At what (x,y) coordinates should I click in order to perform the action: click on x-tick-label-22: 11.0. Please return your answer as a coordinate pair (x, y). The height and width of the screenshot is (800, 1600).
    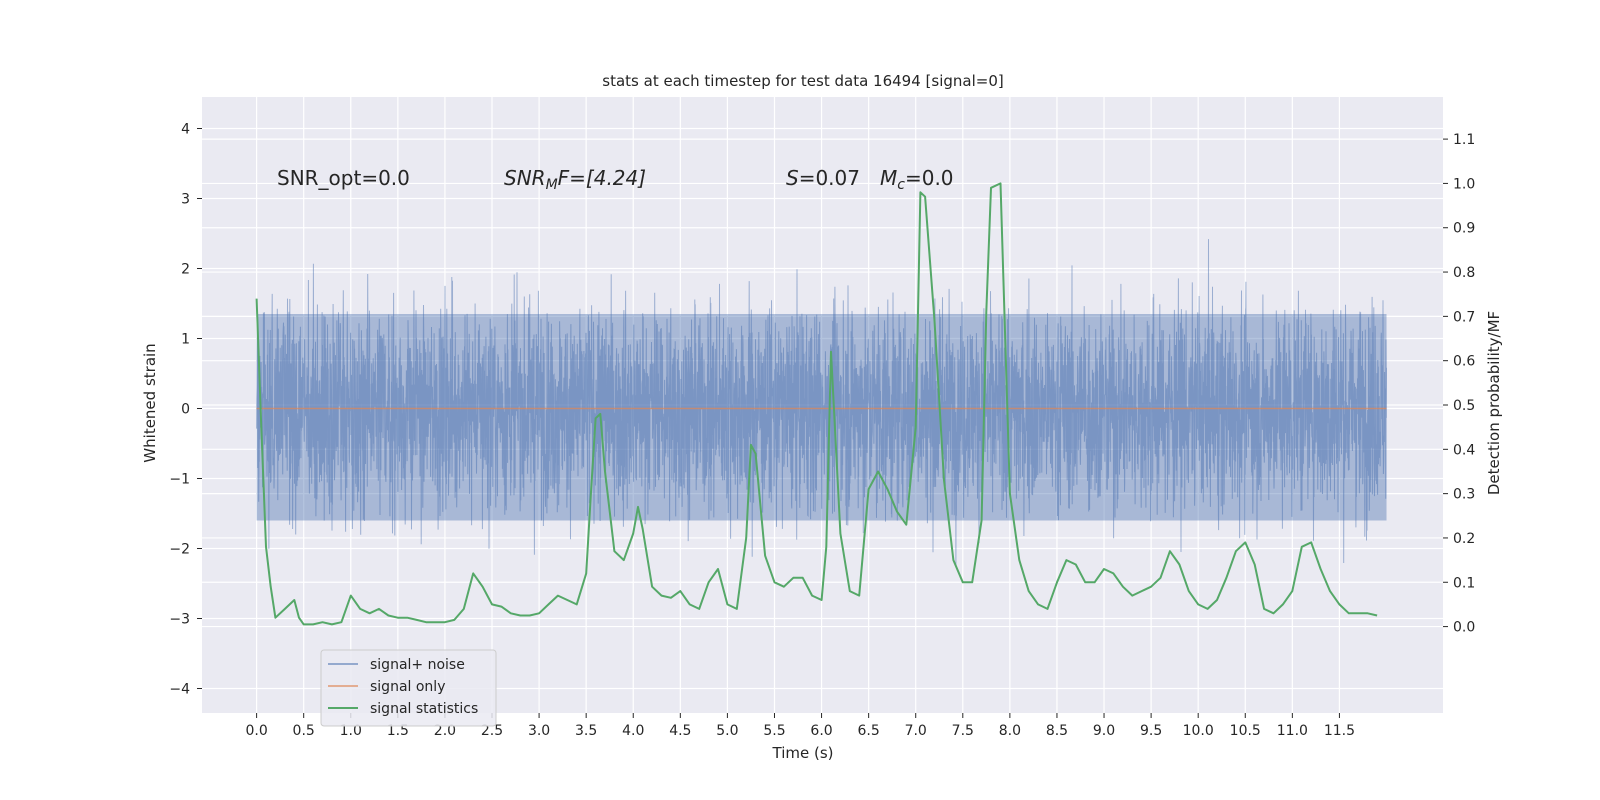
    Looking at the image, I should click on (1292, 731).